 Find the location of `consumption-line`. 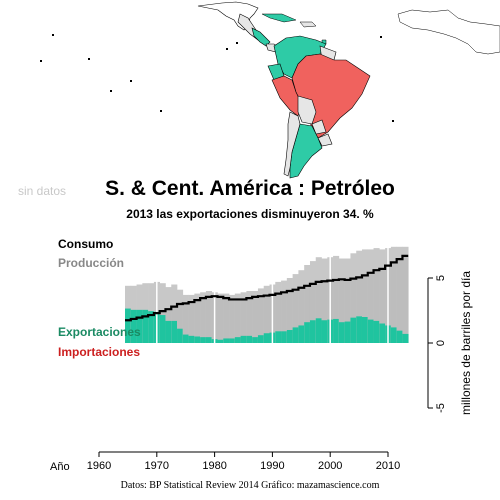

consumption-line is located at coordinates (267, 288).